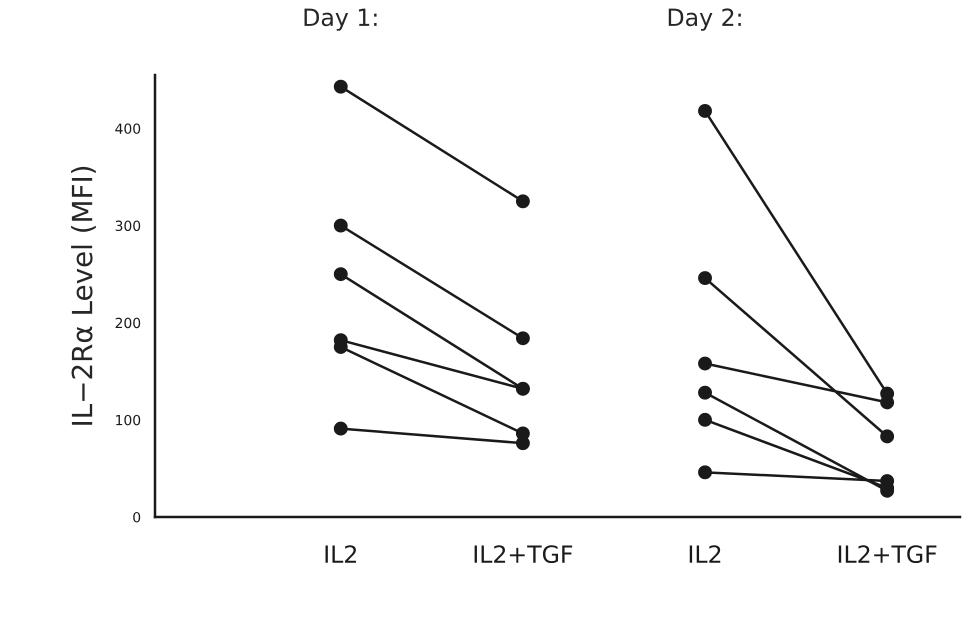  What do you see at coordinates (704, 19) in the screenshot?
I see `text: Day 2:` at bounding box center [704, 19].